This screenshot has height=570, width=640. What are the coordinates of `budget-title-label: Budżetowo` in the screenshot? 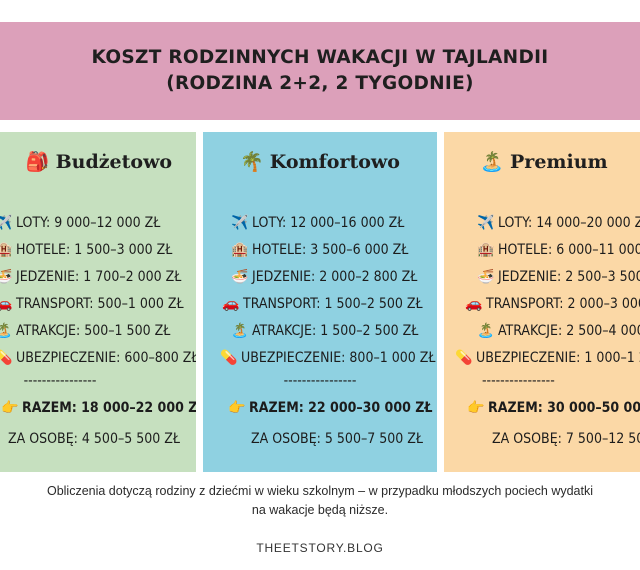 It's located at (114, 161).